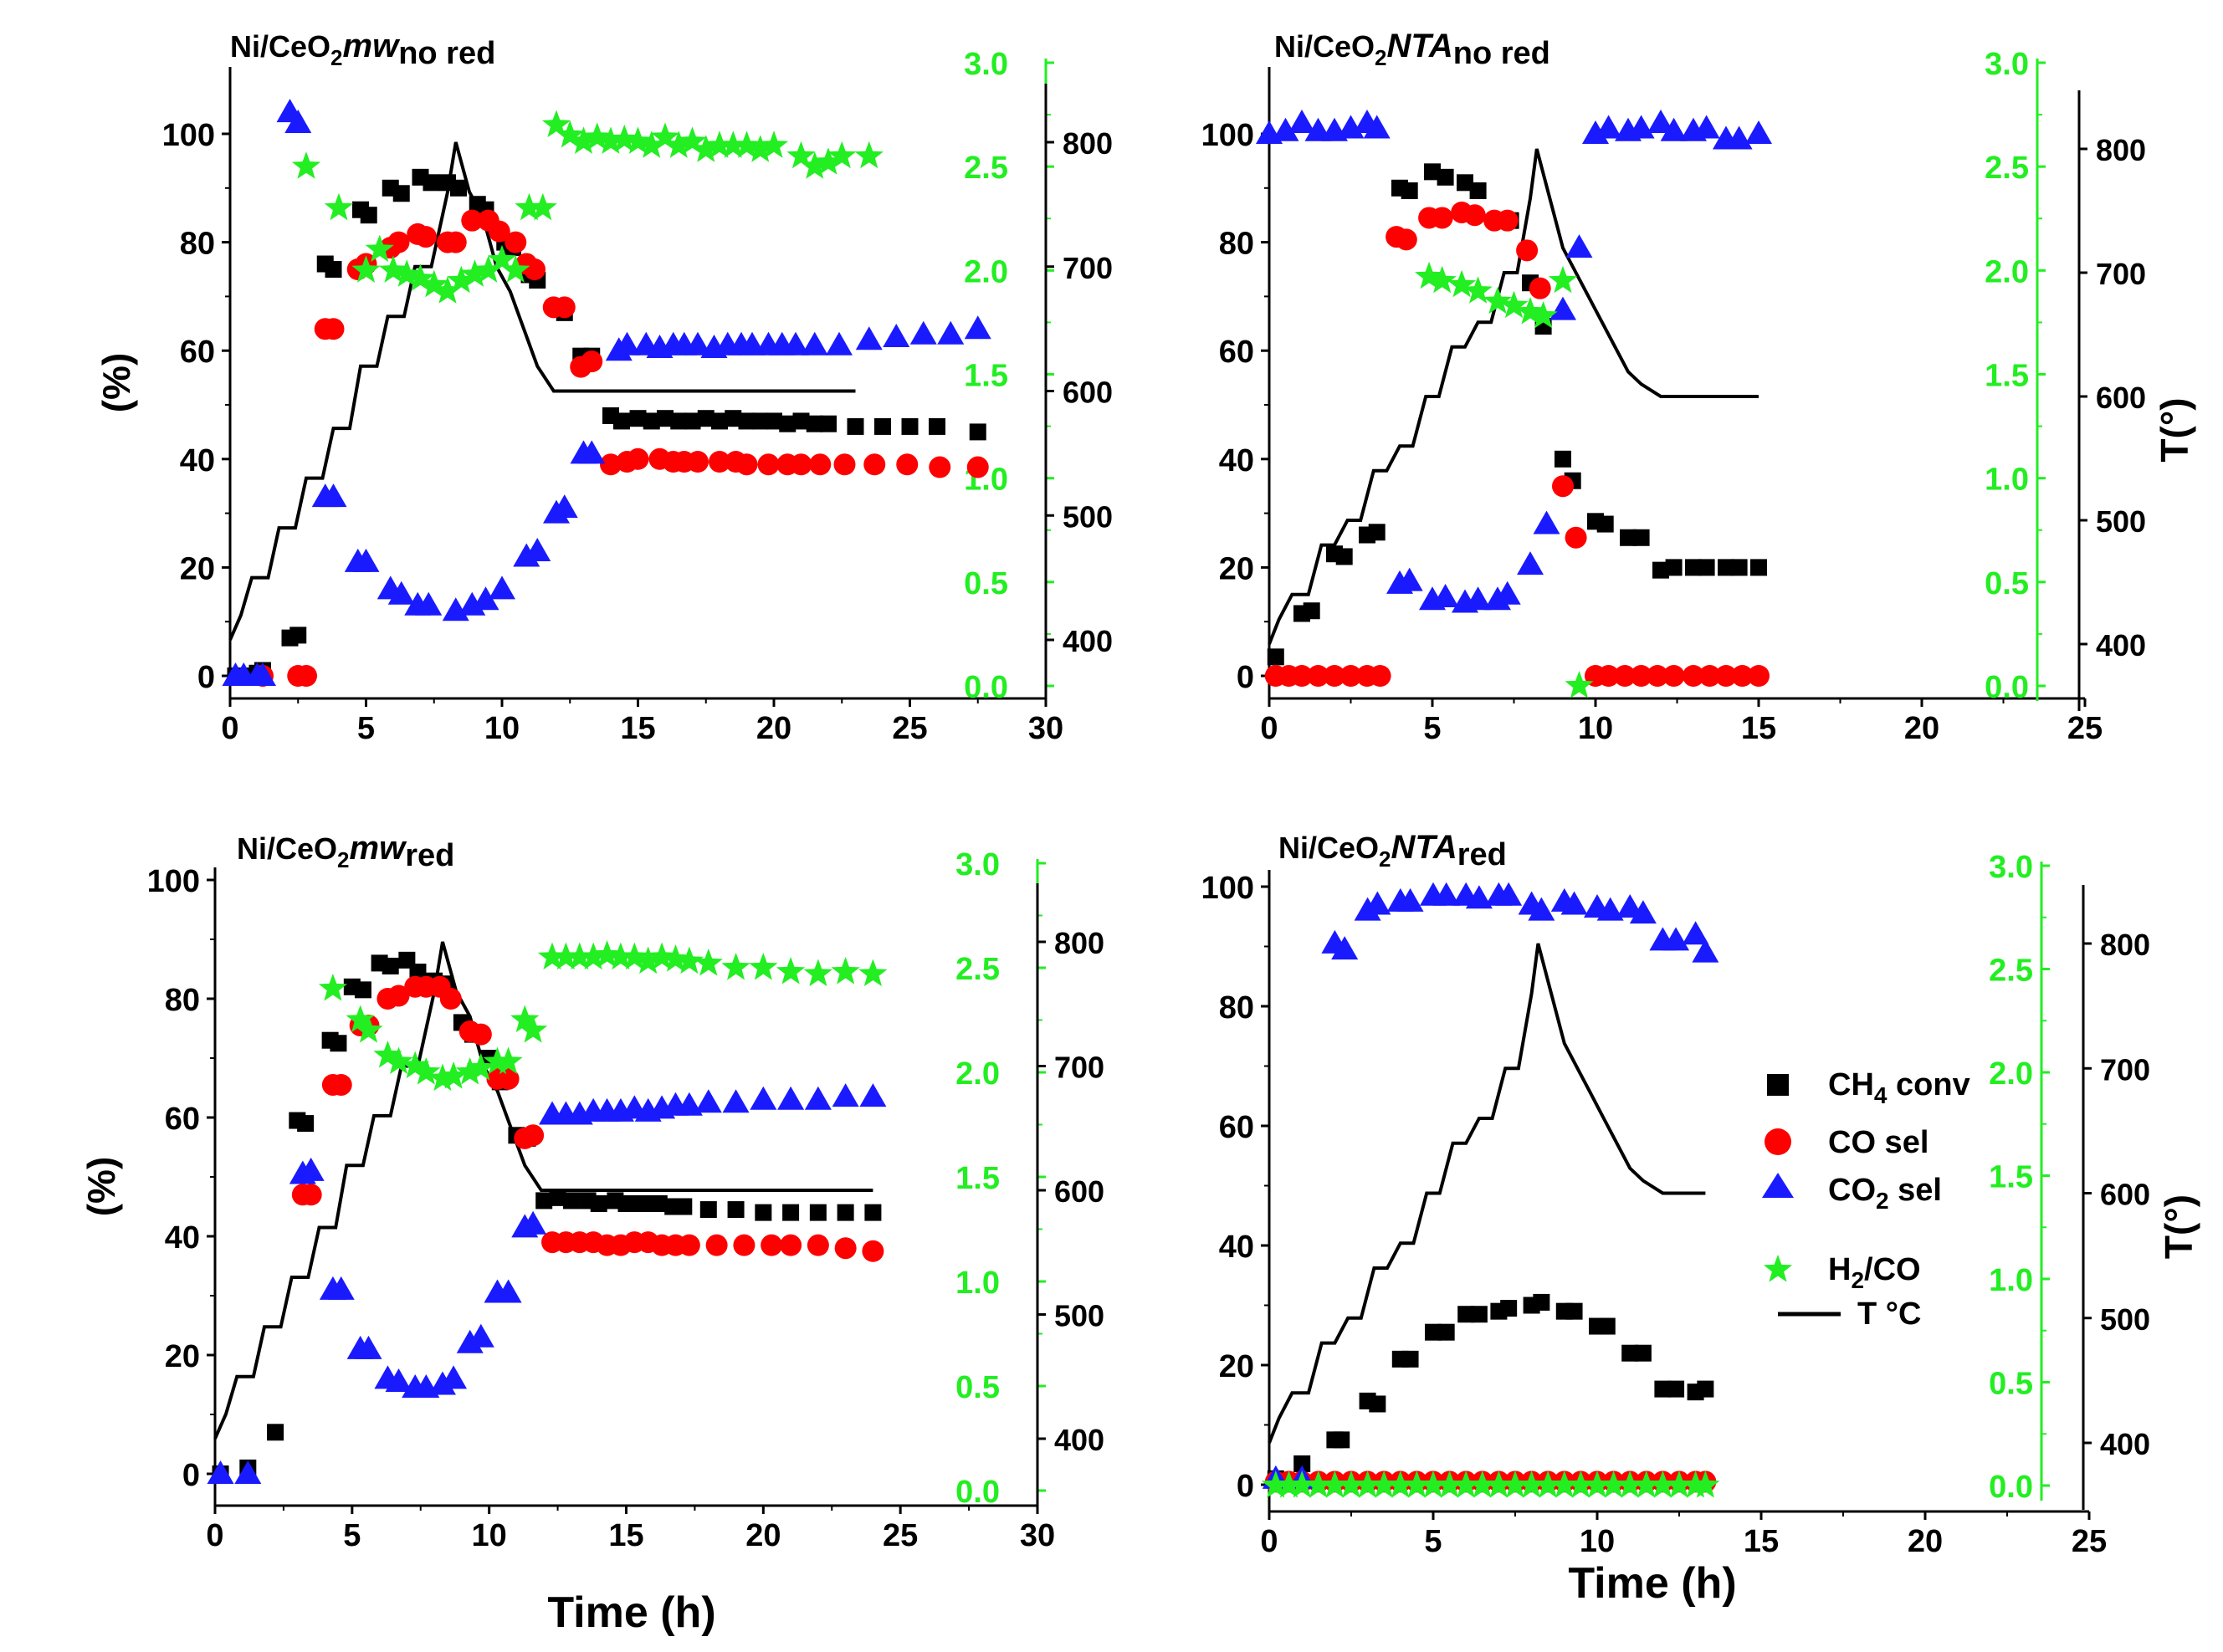 The height and width of the screenshot is (1652, 2223). I want to click on legend-temp-label: T °C, so click(1889, 1314).